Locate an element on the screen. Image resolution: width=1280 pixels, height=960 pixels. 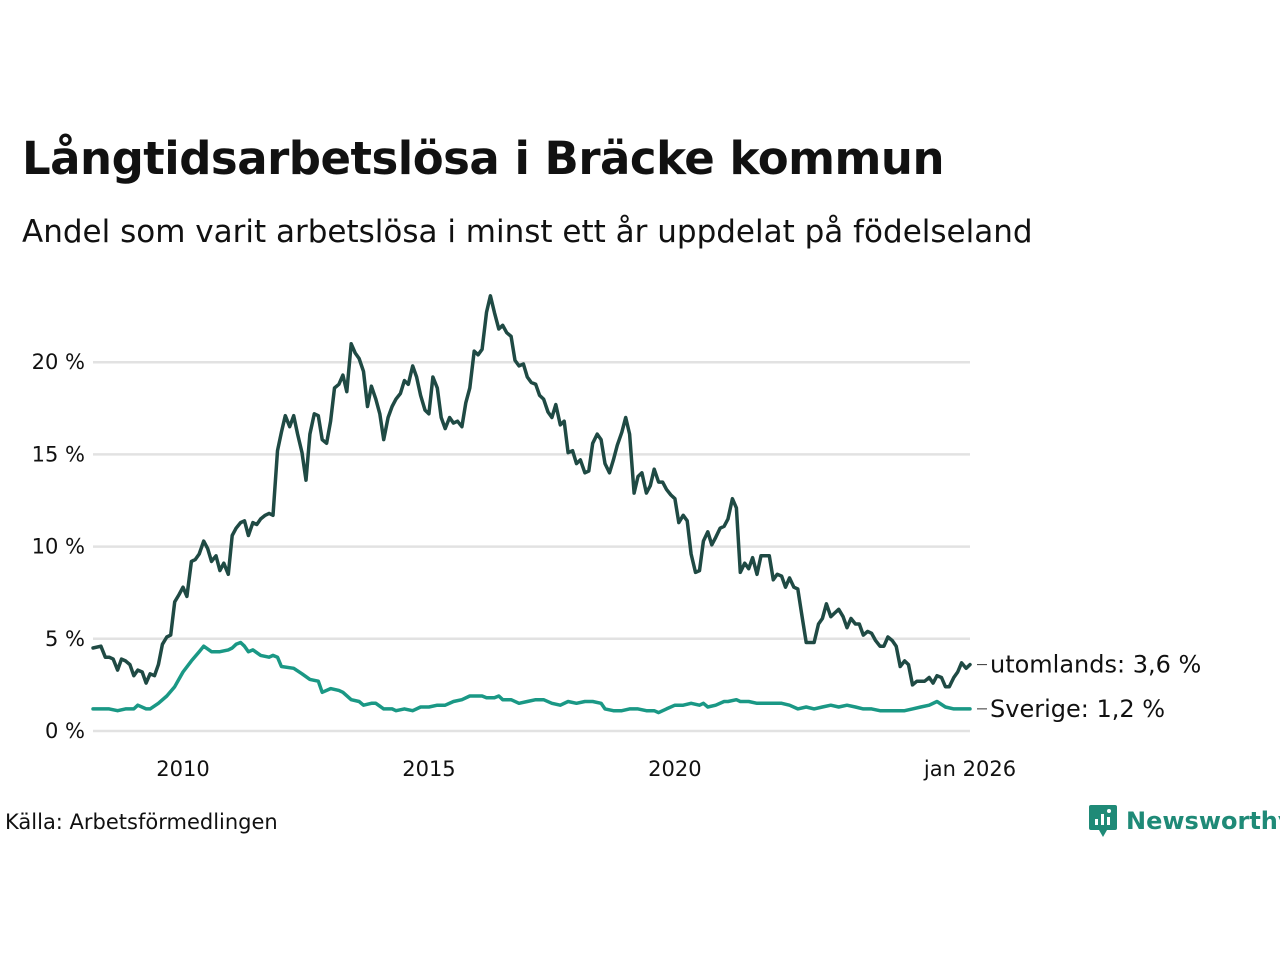
end-label-utomlands: utomlands: 3,6 % is located at coordinates (1095, 665).